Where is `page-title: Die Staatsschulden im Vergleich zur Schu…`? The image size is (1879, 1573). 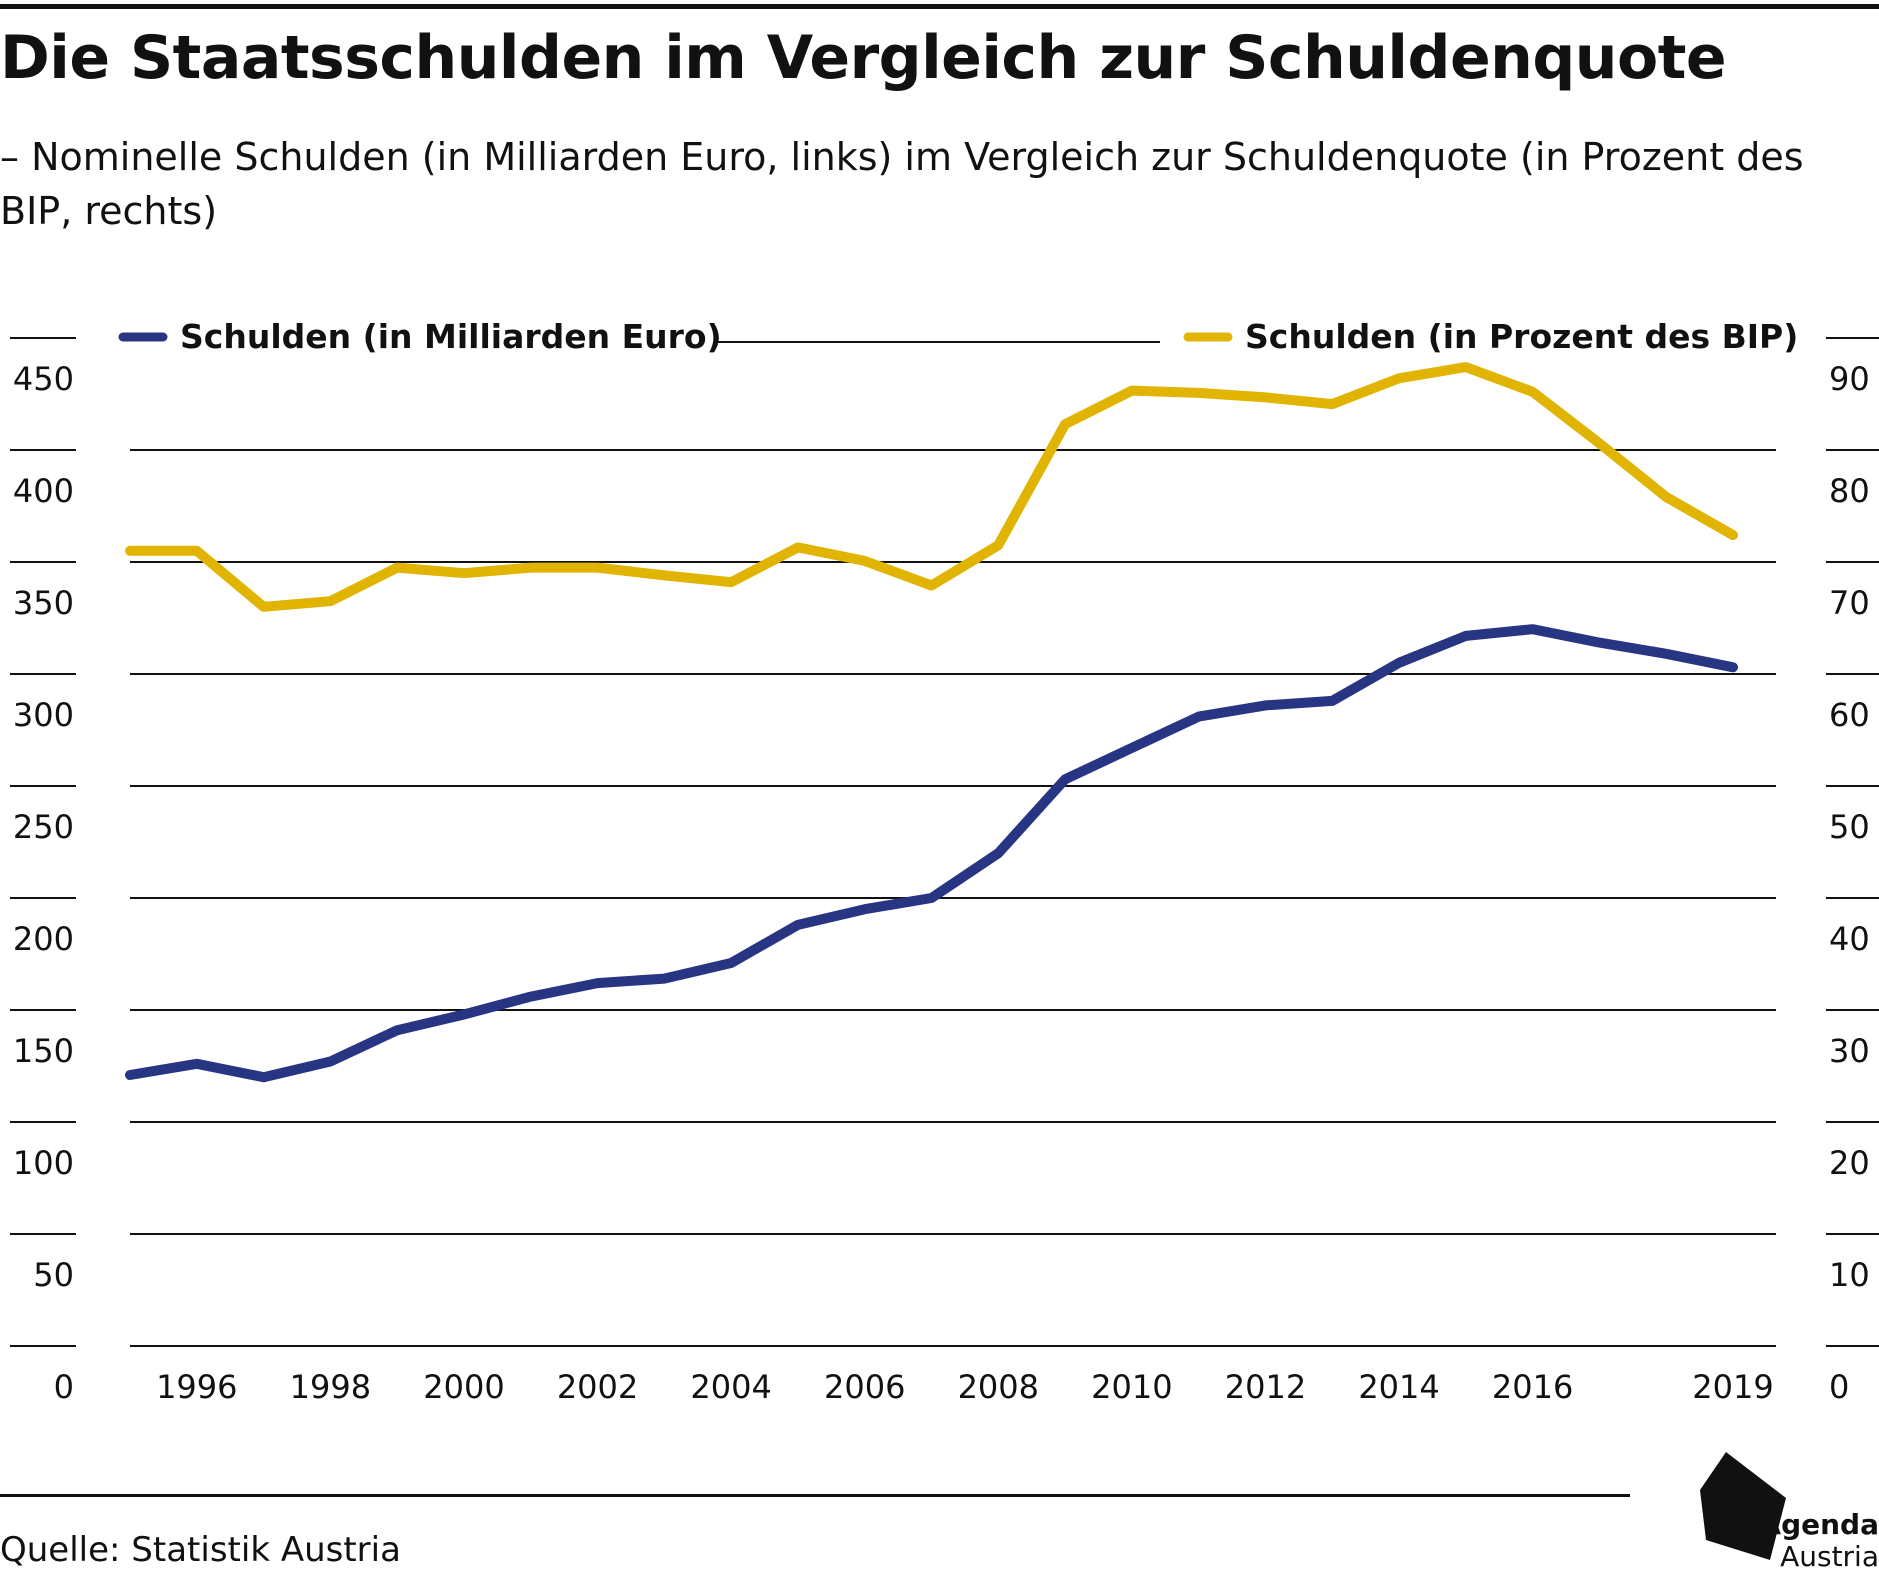
page-title: Die Staatsschulden im Vergleich zur Schu… is located at coordinates (863, 58).